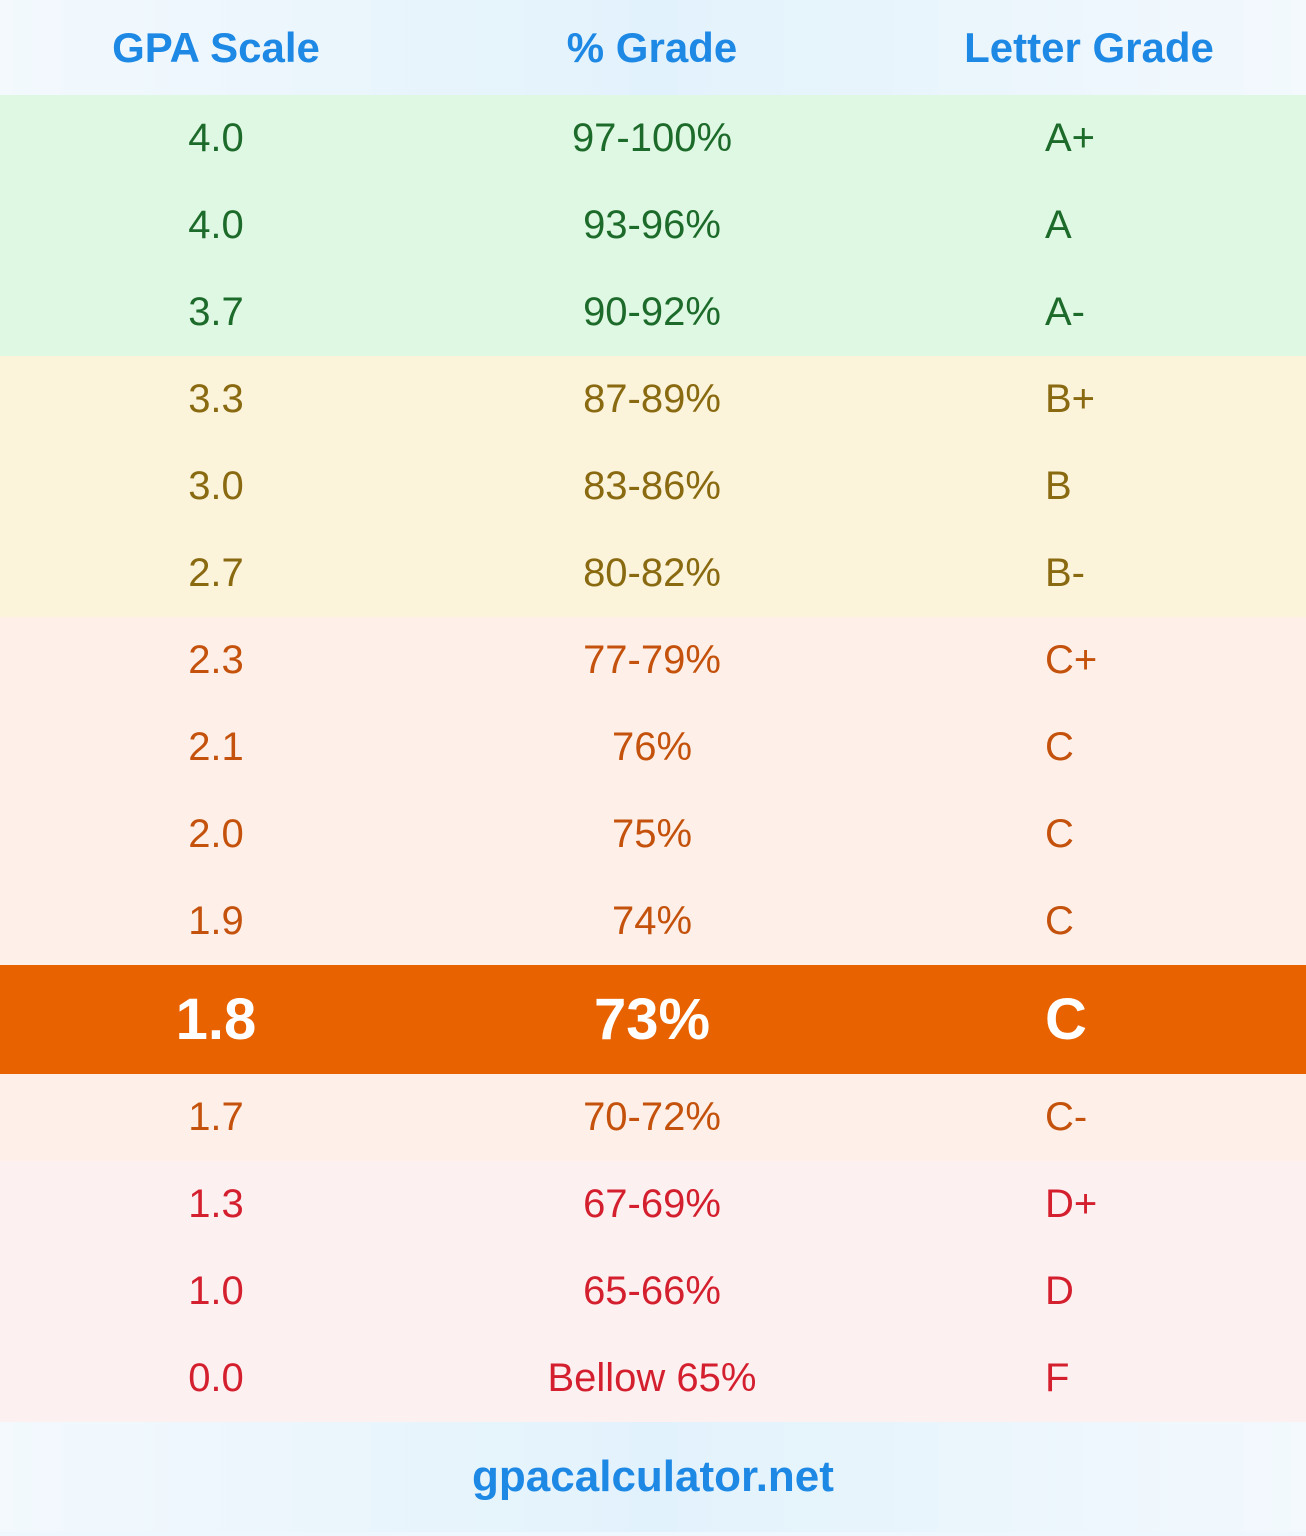 The image size is (1306, 1536). What do you see at coordinates (1070, 138) in the screenshot?
I see `letter-cell: A+` at bounding box center [1070, 138].